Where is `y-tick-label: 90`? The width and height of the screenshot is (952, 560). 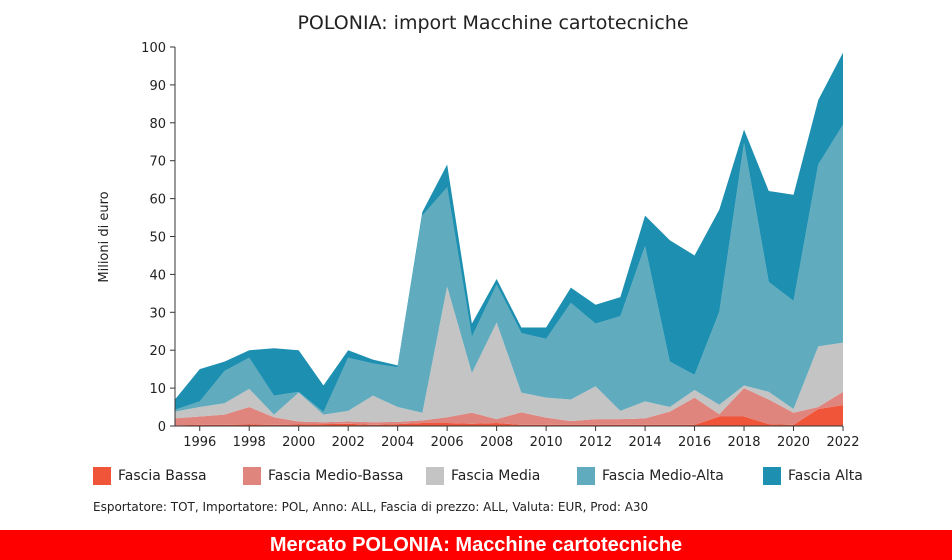
y-tick-label: 90 is located at coordinates (157, 86).